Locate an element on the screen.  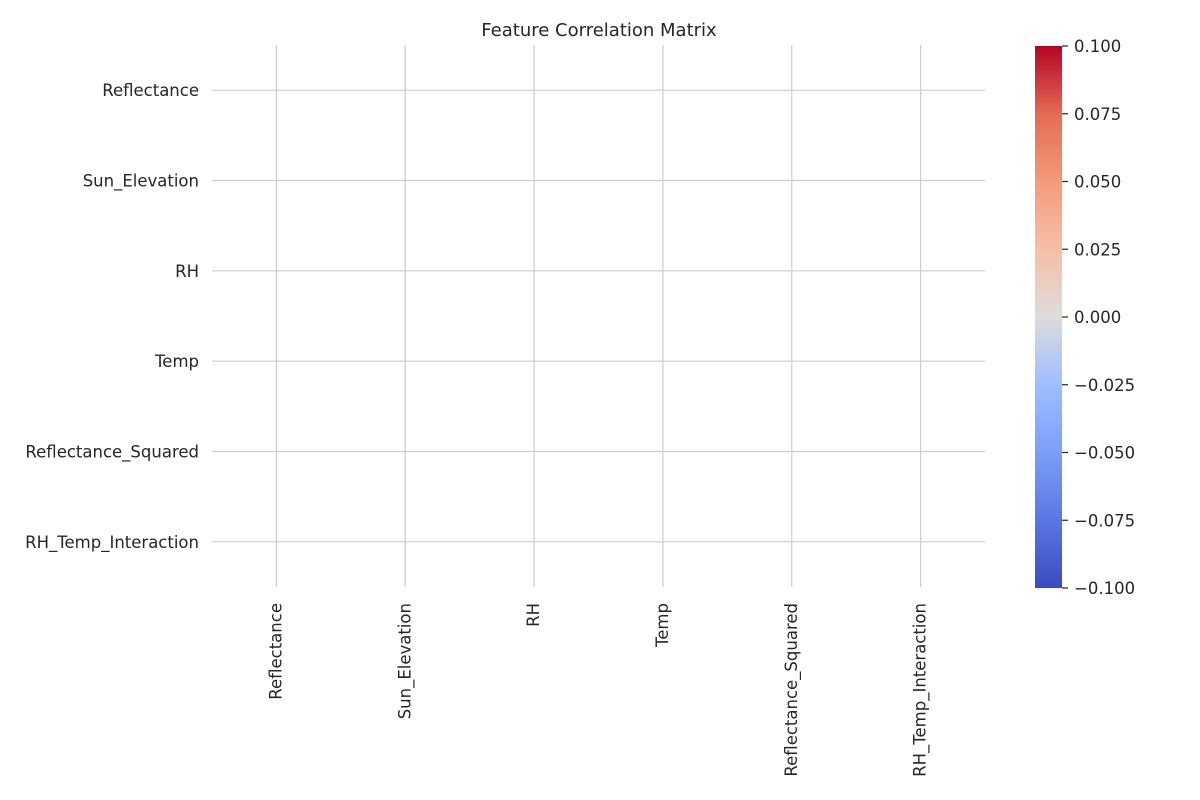
colorbar is located at coordinates (1048, 317).